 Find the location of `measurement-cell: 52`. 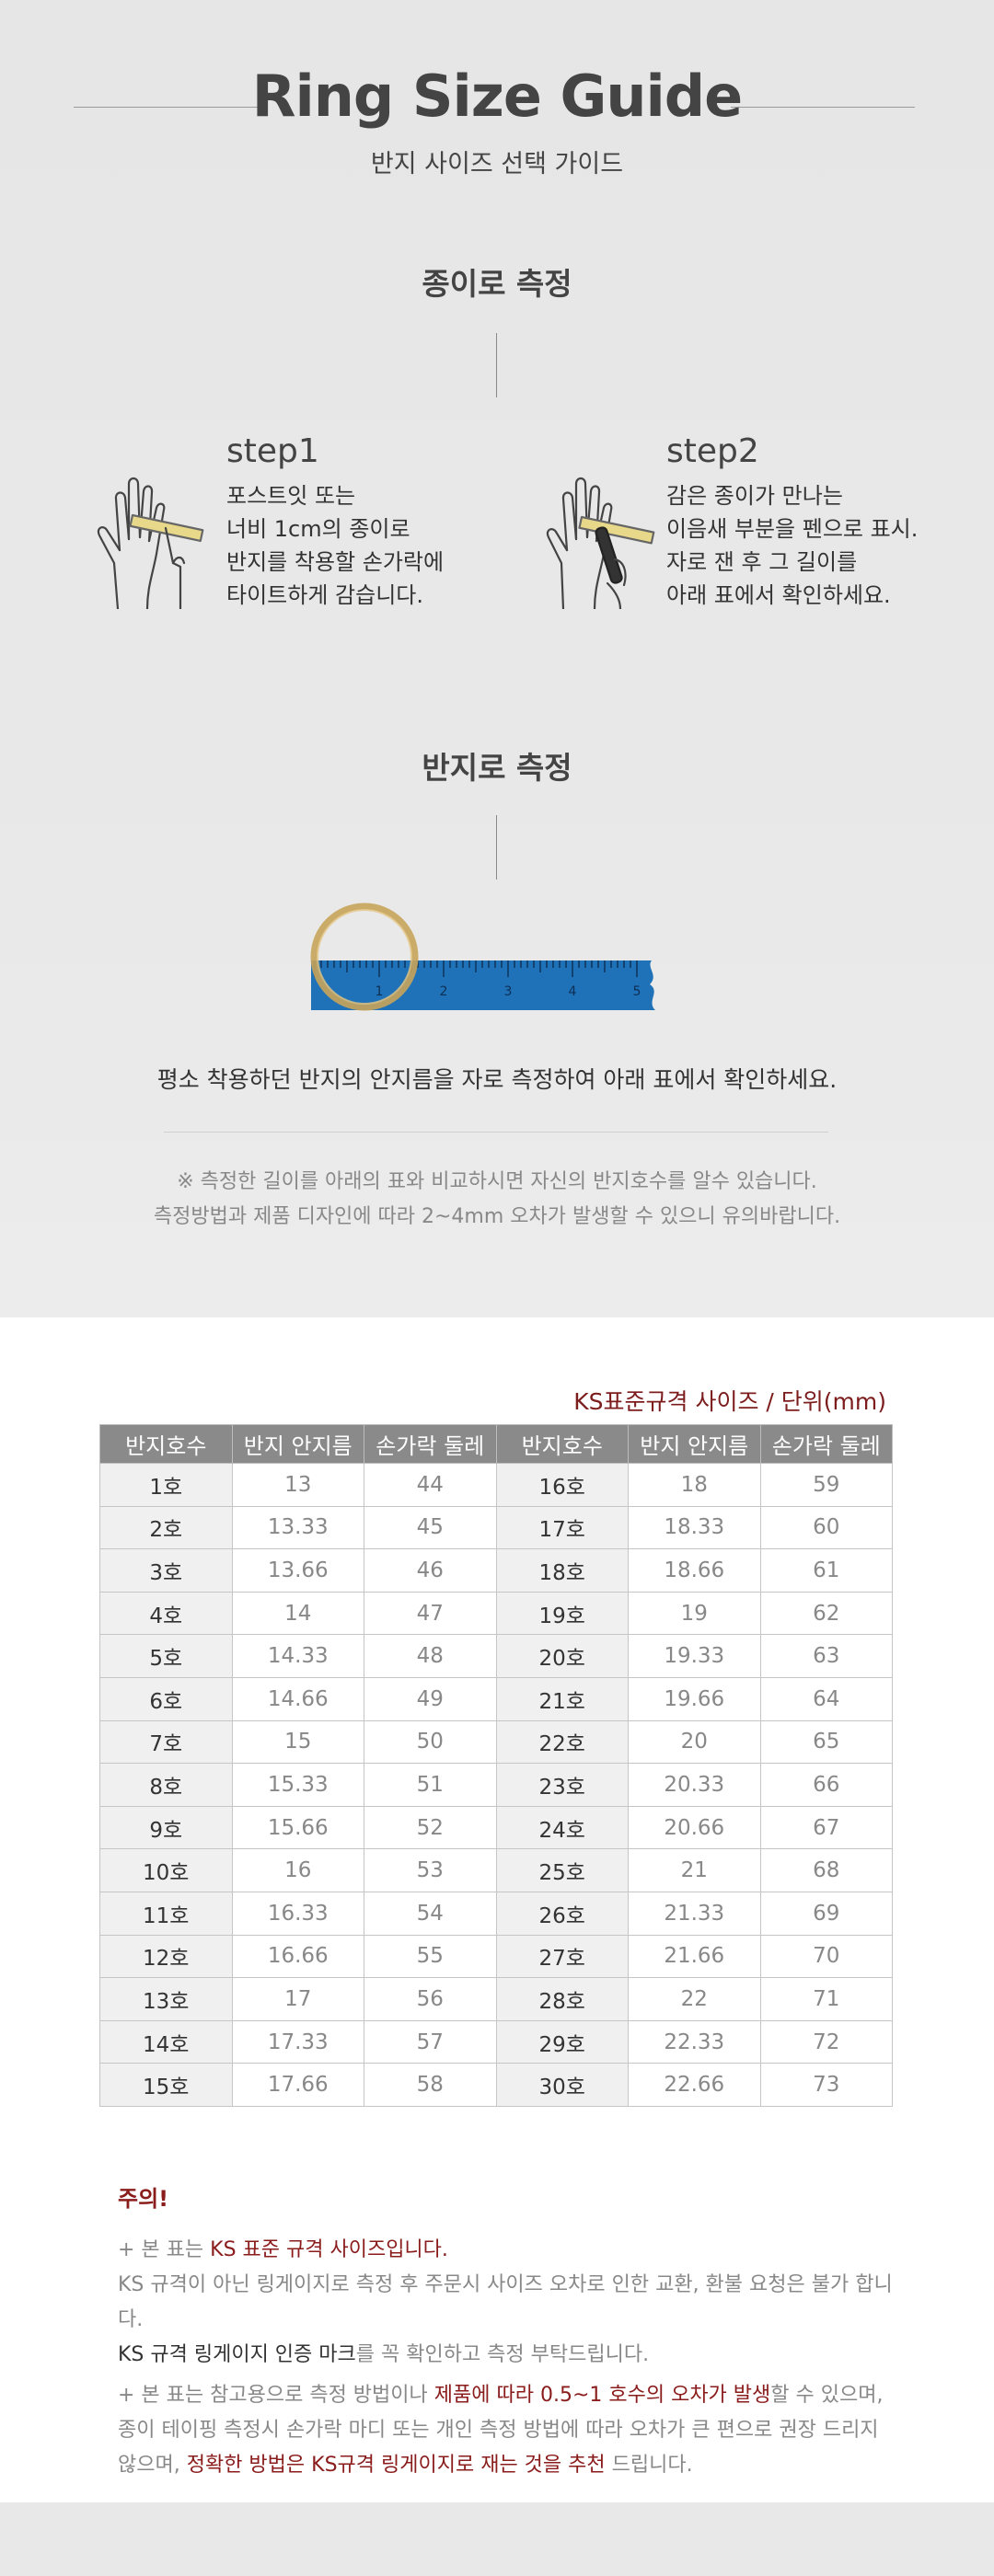

measurement-cell: 52 is located at coordinates (430, 1827).